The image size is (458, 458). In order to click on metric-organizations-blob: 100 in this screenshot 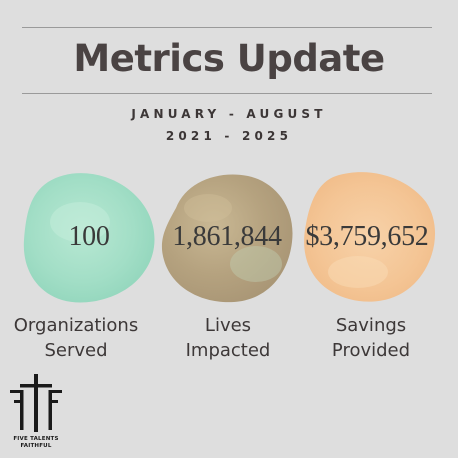, I will do `click(89, 238)`.